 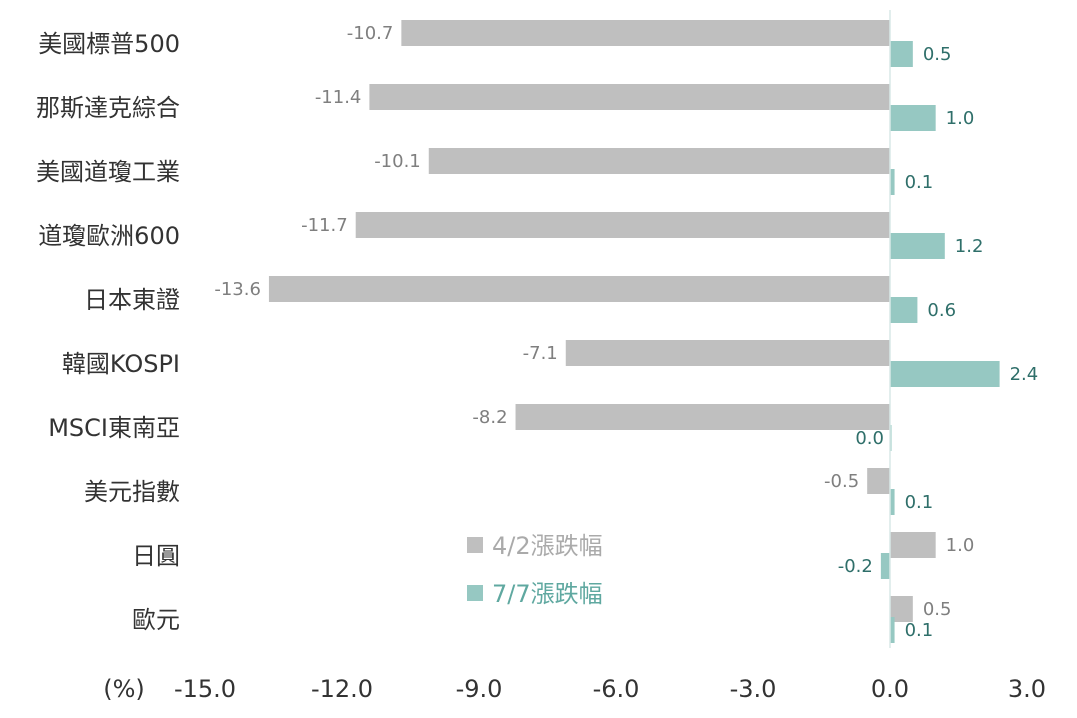 What do you see at coordinates (1024, 374) in the screenshot?
I see `value-label-series-2: 2.4` at bounding box center [1024, 374].